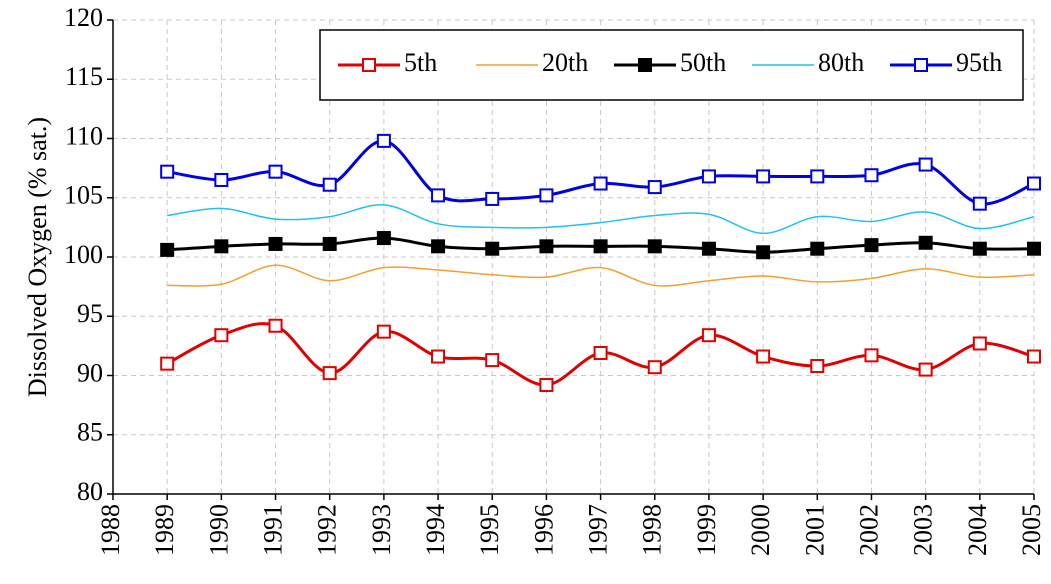 This screenshot has width=1051, height=584. Describe the element at coordinates (83, 195) in the screenshot. I see `y-tick-label: 105` at that location.